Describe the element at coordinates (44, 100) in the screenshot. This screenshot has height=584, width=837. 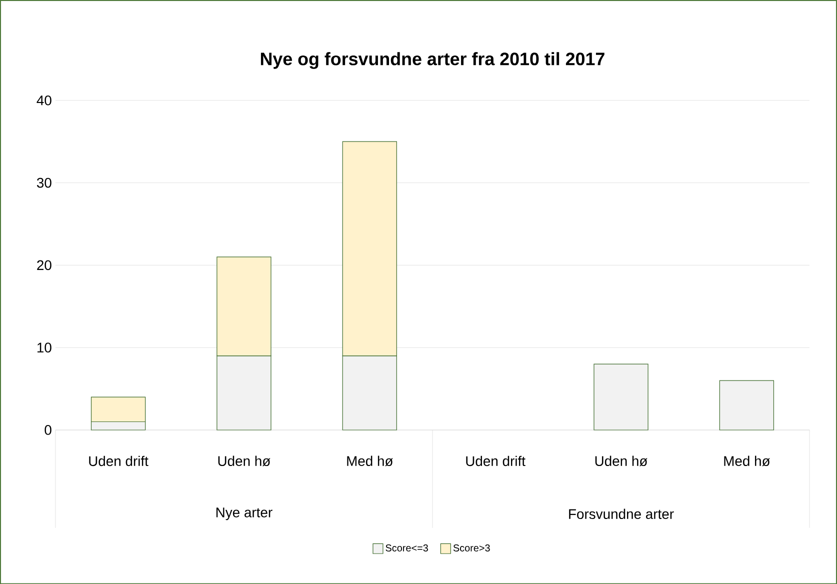
I see `y-tick-label: 40` at that location.